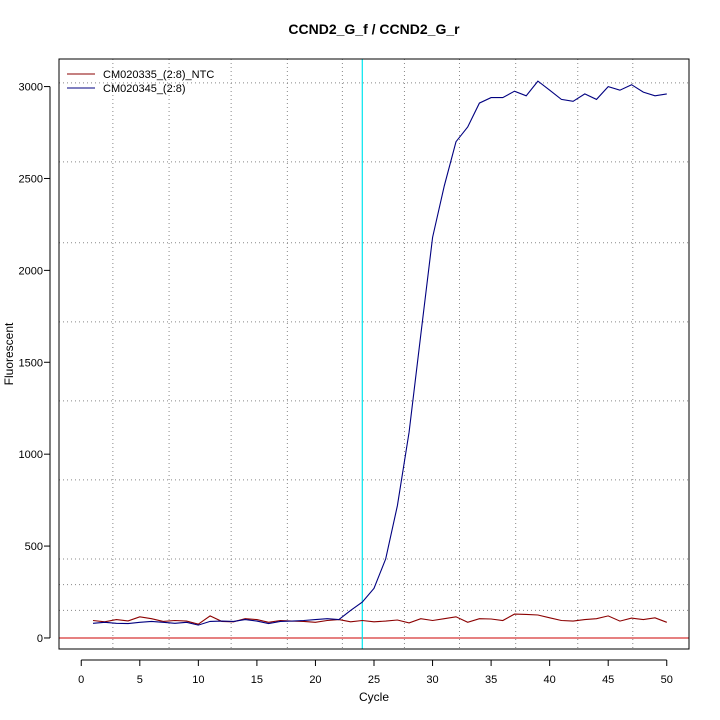  What do you see at coordinates (140, 82) in the screenshot?
I see `legend: CM020335_(2:8)_NTC CM020345_(2:8)` at bounding box center [140, 82].